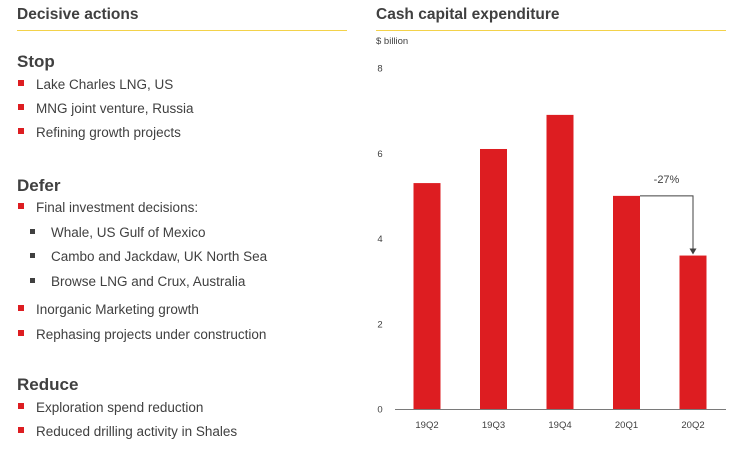  Describe the element at coordinates (379, 324) in the screenshot. I see `y-tick-label: 2` at that location.